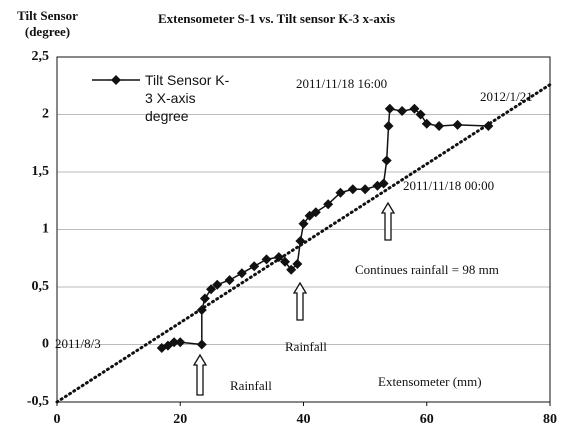 The image size is (566, 433). Describe the element at coordinates (41, 171) in the screenshot. I see `y-tick-label: 1,5` at that location.